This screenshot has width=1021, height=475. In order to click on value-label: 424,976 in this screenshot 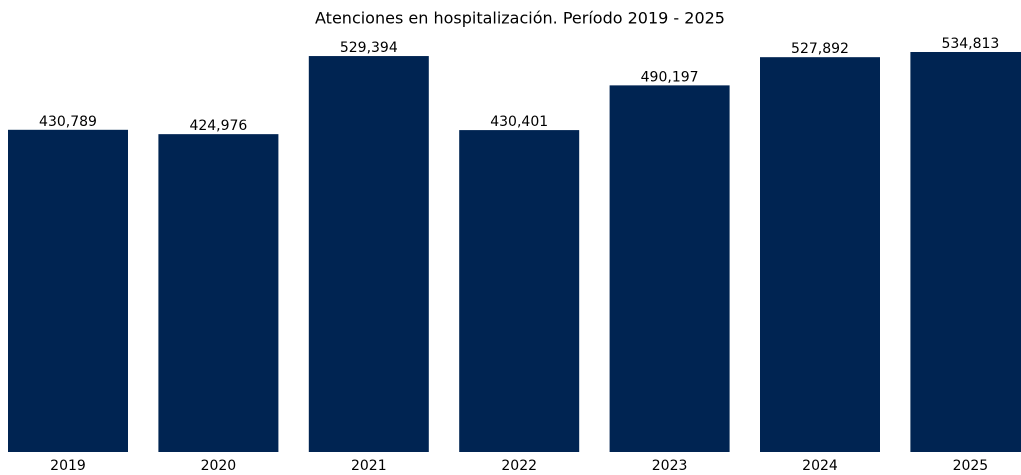, I will do `click(218, 126)`.